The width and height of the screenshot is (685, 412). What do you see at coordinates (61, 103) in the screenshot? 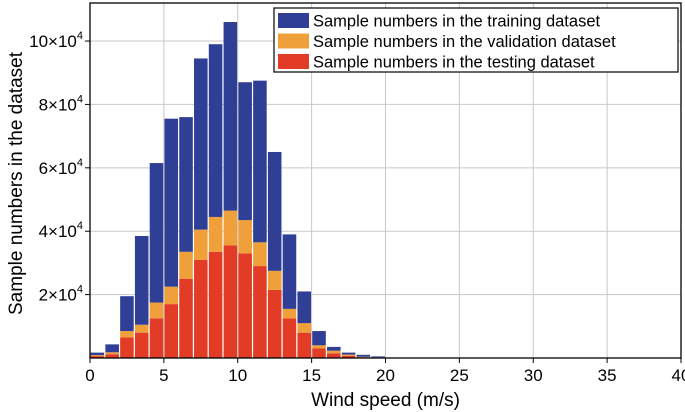
I see `y-tick-label: 8×10⁴` at bounding box center [61, 103].